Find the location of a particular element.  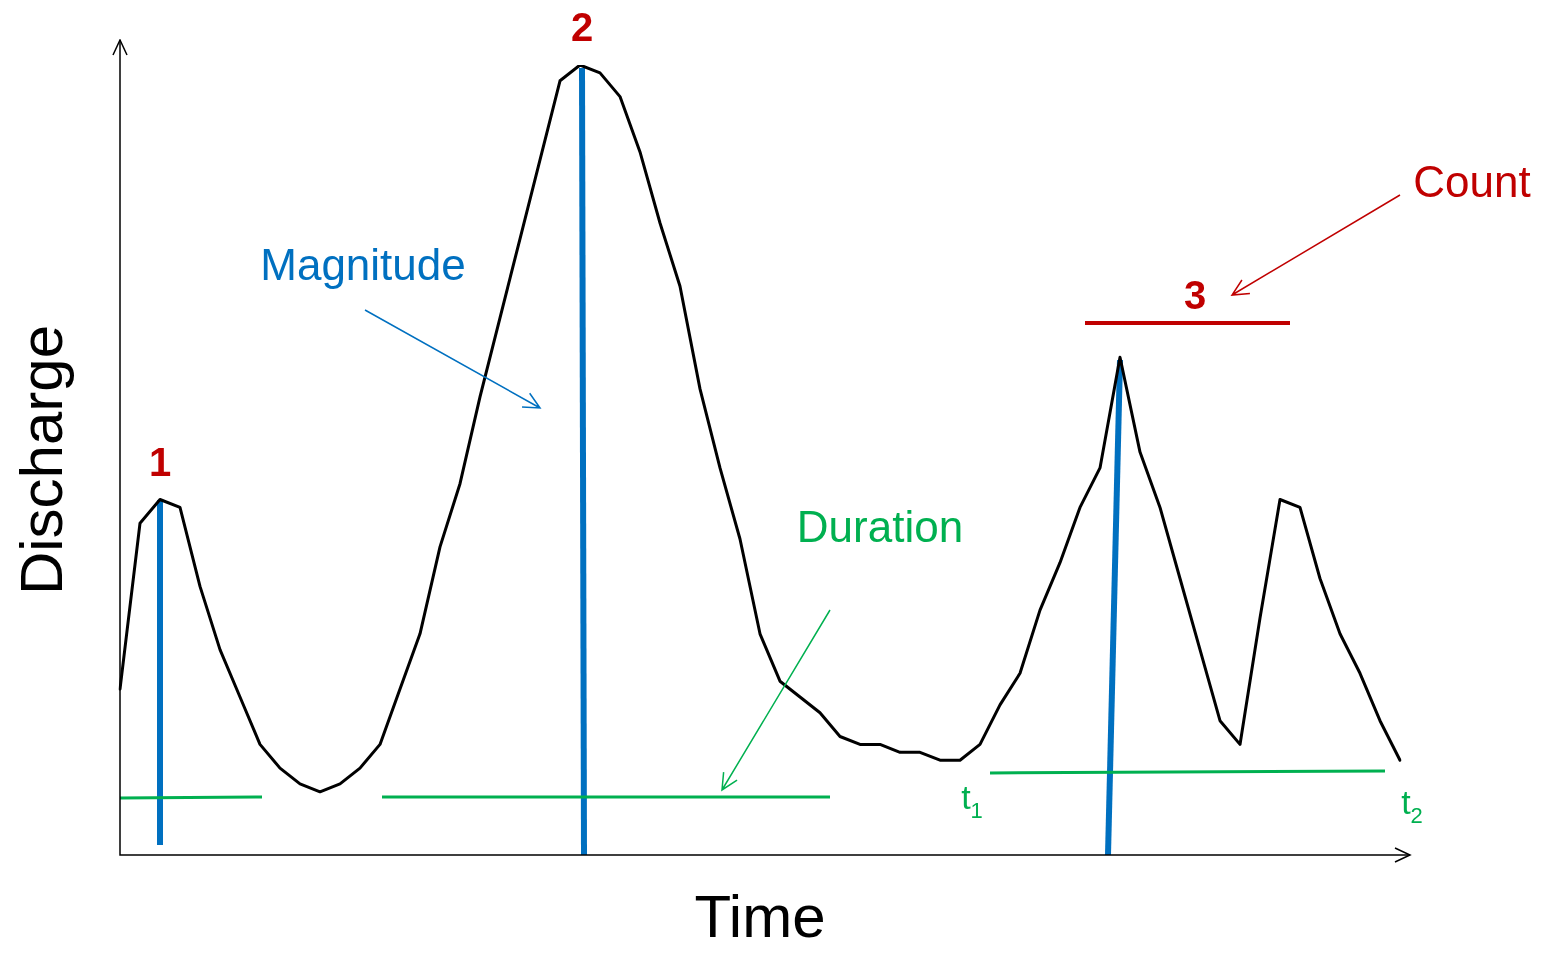

annotation: Magnitude is located at coordinates (363, 265).